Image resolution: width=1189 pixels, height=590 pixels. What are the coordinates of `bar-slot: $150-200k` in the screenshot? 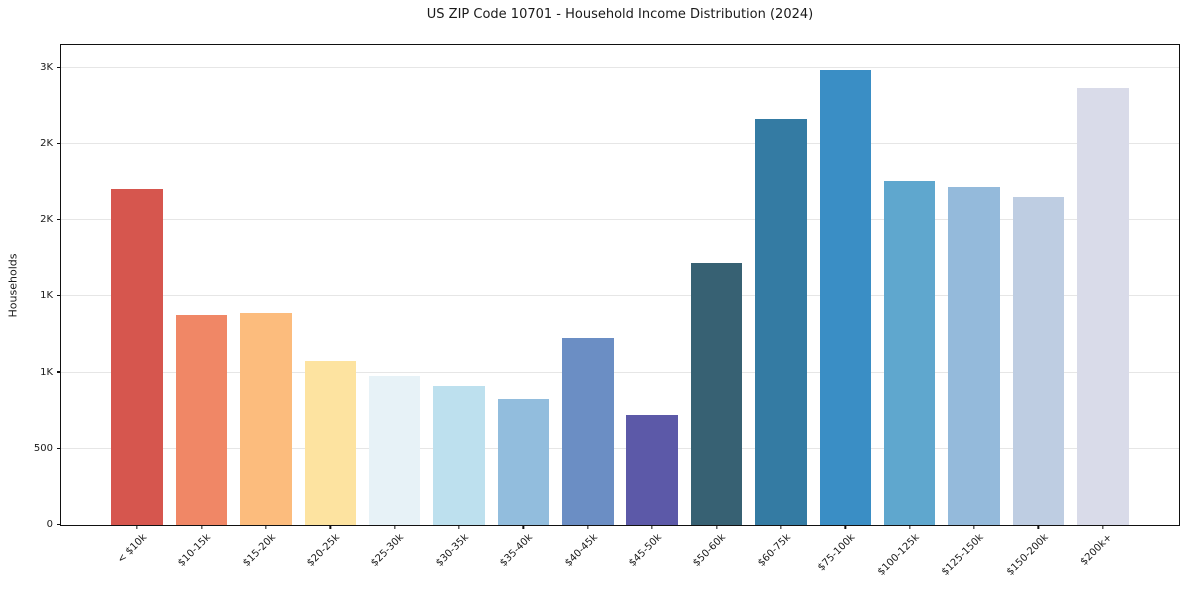 It's located at (1037, 311).